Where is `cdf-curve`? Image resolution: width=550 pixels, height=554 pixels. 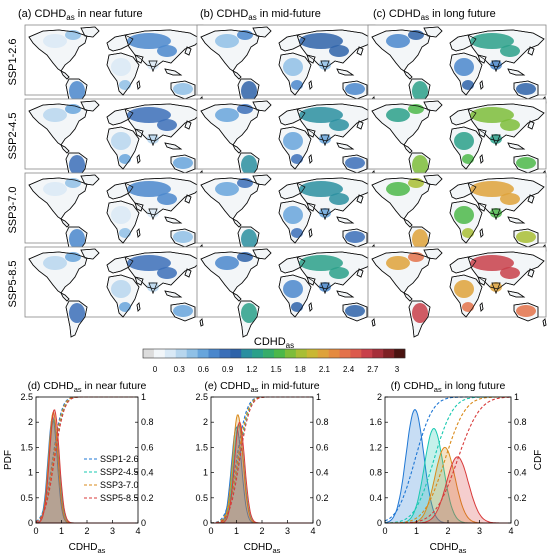
cdf-curve is located at coordinates (262, 460).